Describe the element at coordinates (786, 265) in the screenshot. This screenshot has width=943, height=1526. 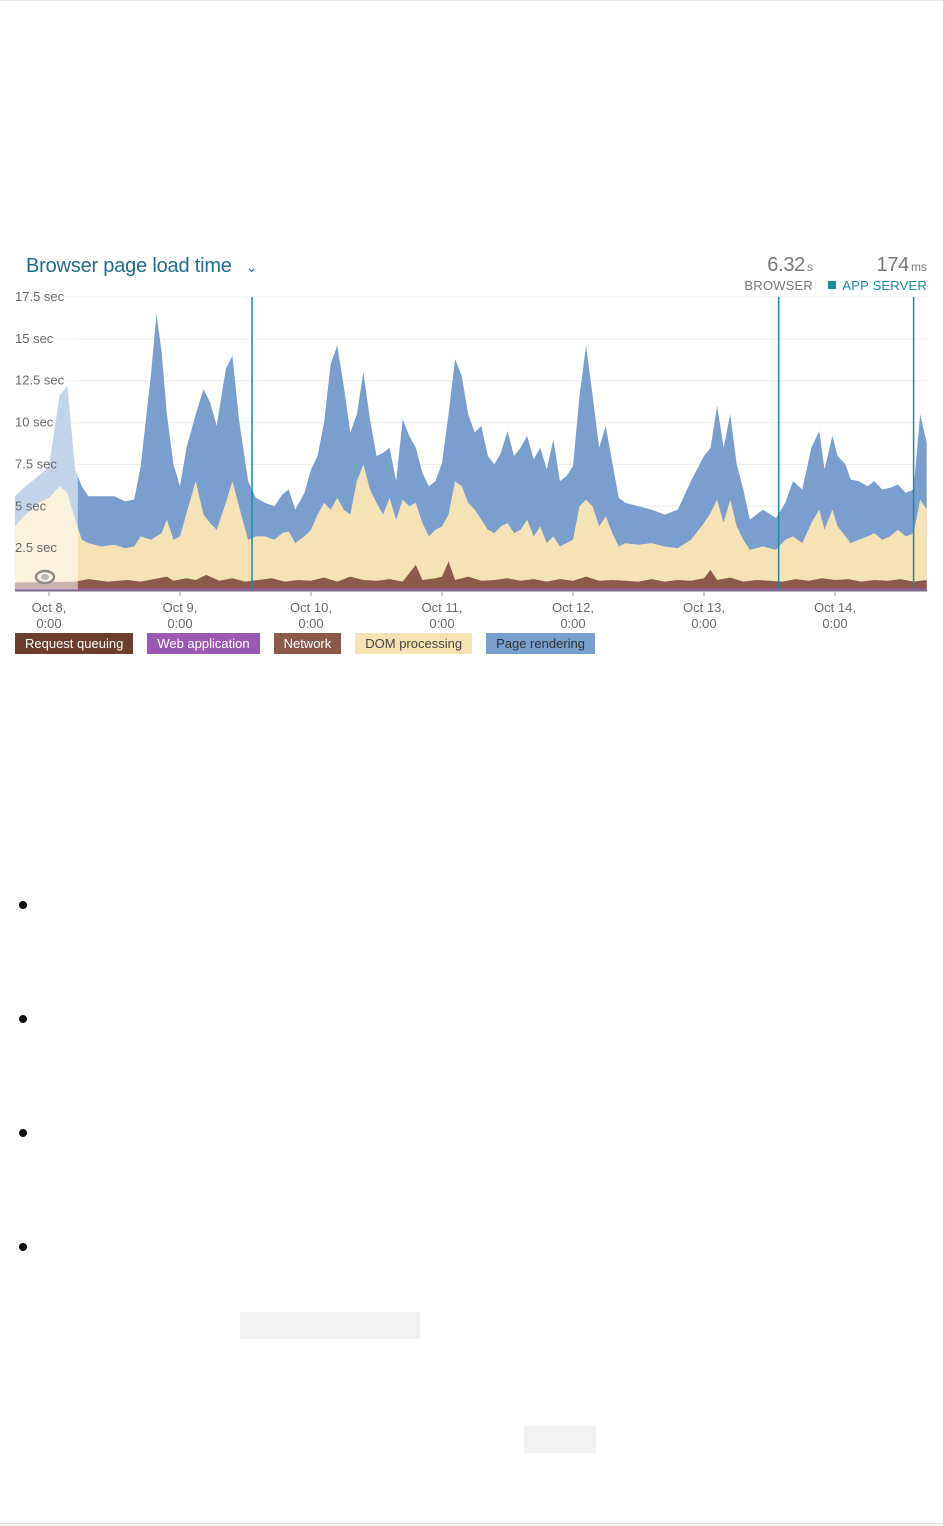
I see `browser-value: 6.32` at that location.